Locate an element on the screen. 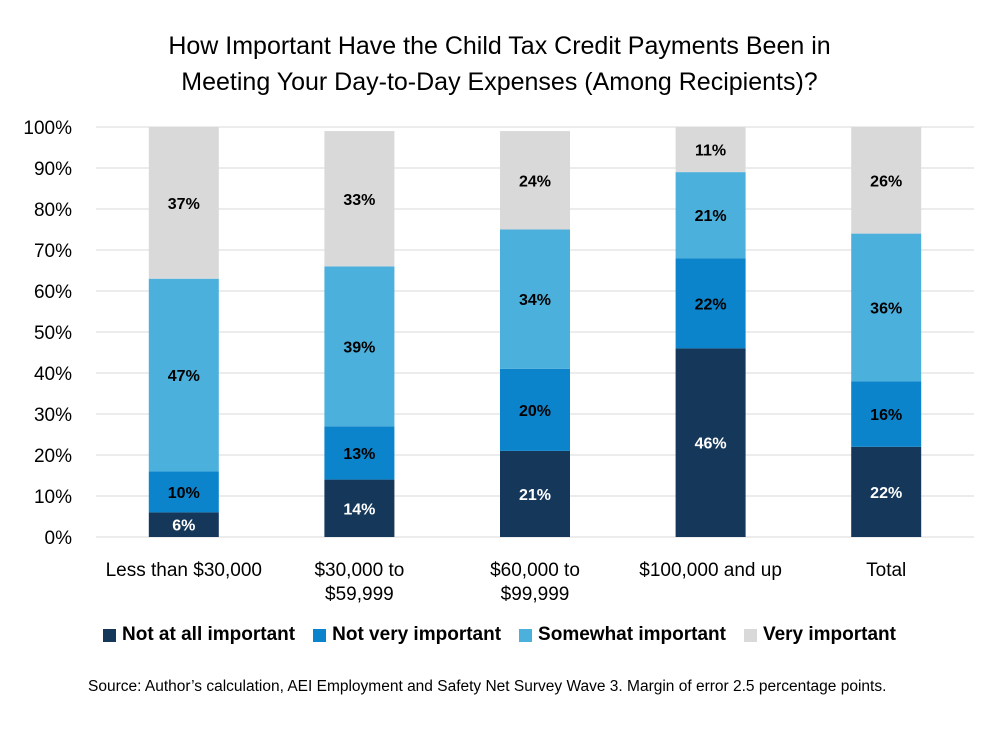 The image size is (999, 754). y-tick-label: 10% is located at coordinates (53, 497).